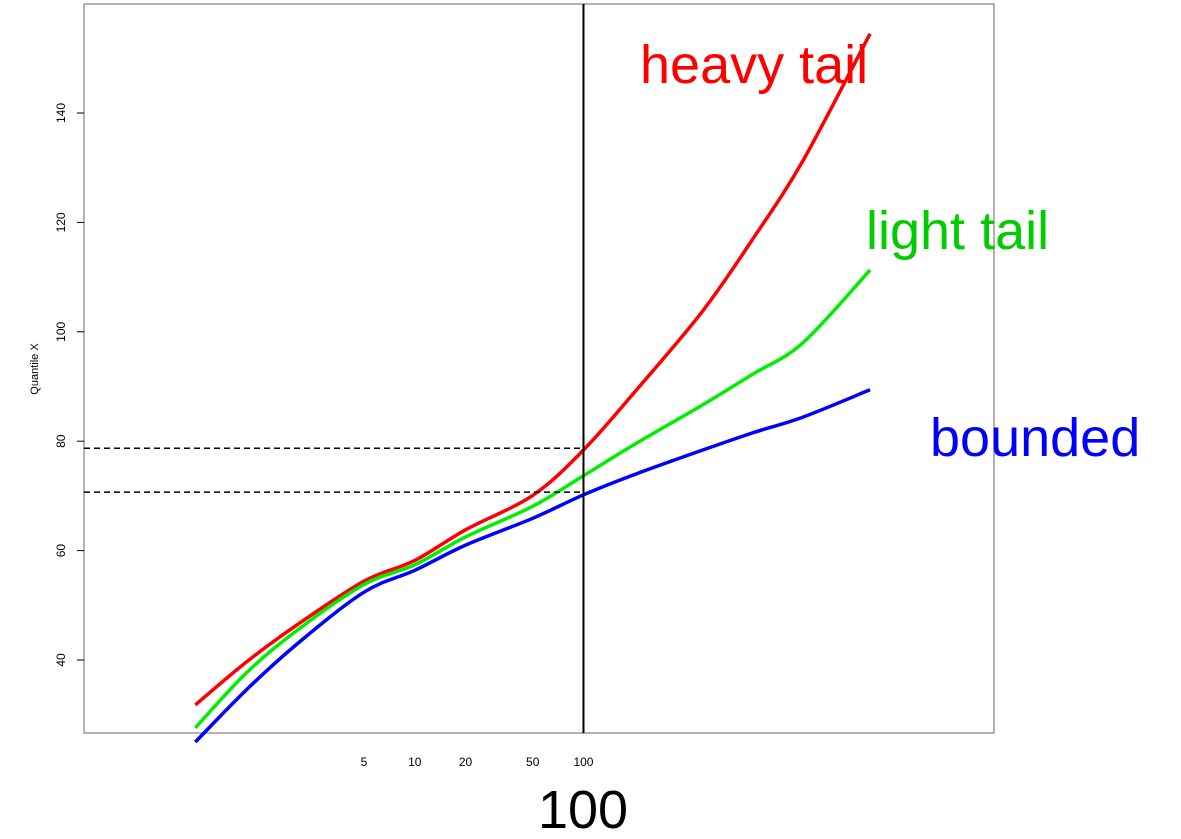 This screenshot has width=1181, height=839. I want to click on y-tick-label: 100, so click(61, 331).